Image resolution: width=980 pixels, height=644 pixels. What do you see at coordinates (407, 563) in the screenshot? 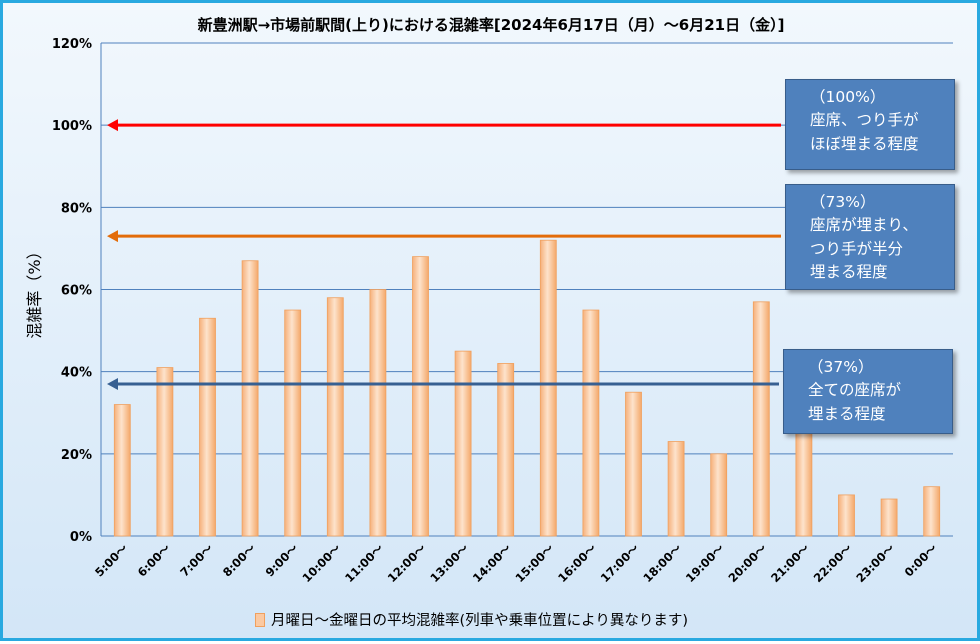
I see `x-tick-label: 12:00～` at bounding box center [407, 563].